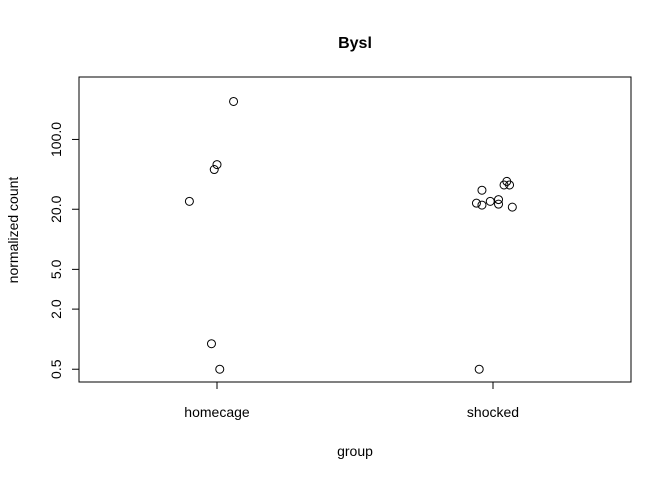 The height and width of the screenshot is (480, 672). I want to click on y-tick-label: 0.5, so click(56, 369).